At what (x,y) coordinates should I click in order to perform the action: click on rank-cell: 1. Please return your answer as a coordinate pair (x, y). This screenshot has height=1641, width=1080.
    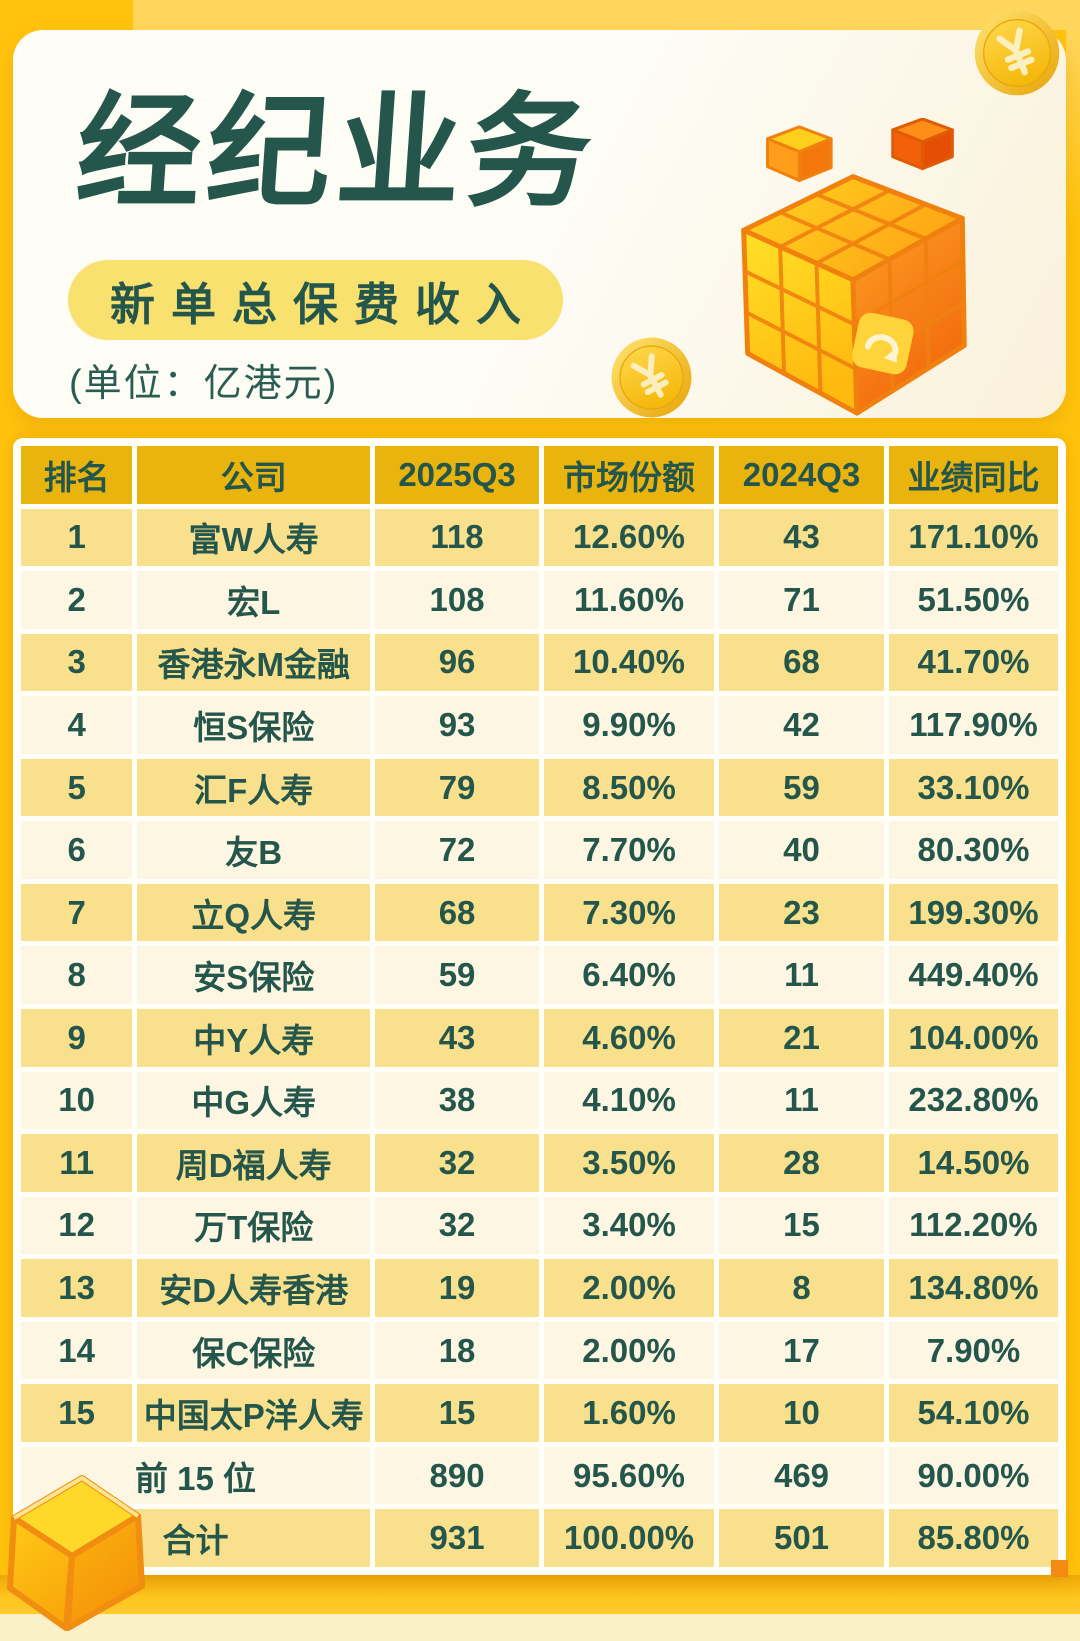
    Looking at the image, I should click on (77, 537).